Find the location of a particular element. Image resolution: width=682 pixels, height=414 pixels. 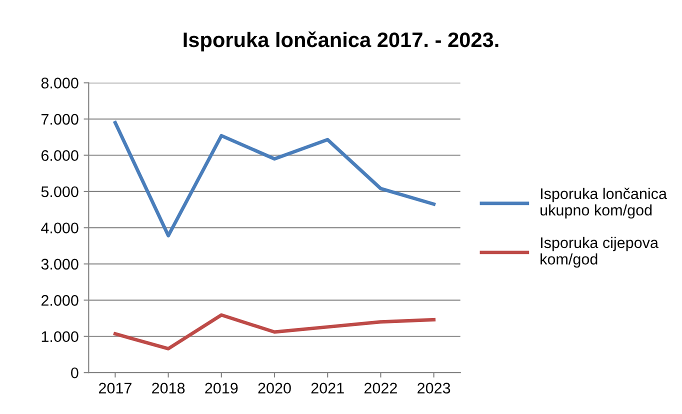

x-tick-label: 2017 is located at coordinates (115, 388).